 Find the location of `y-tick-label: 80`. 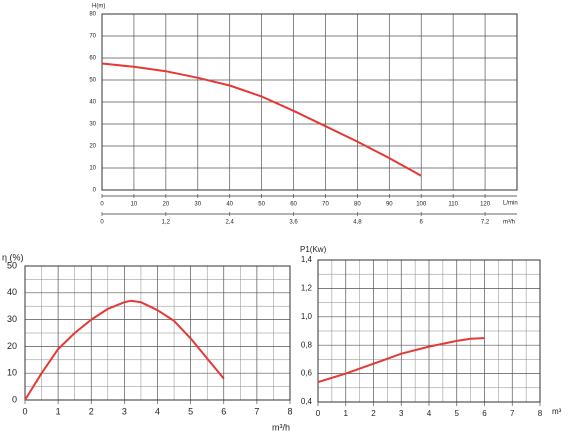

y-tick-label: 80 is located at coordinates (92, 15).